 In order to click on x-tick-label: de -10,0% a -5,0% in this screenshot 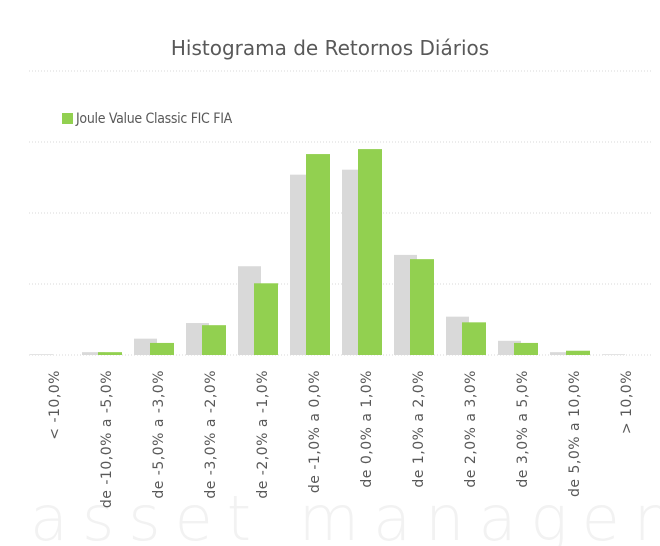, I will do `click(107, 439)`.